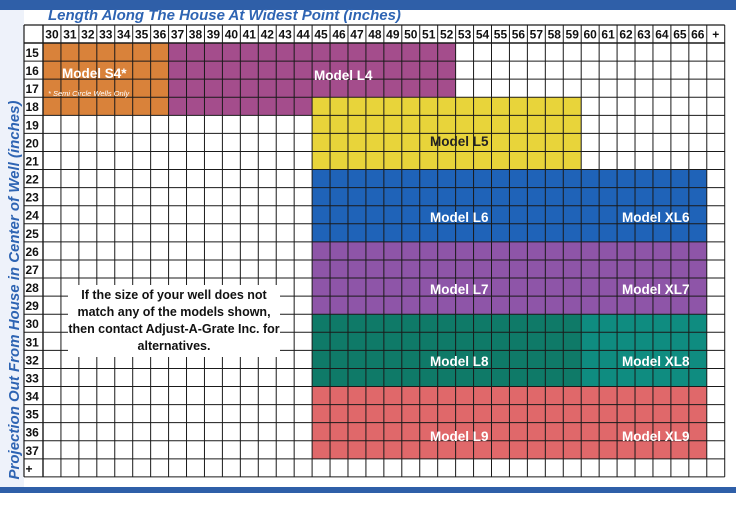 The image size is (736, 505). I want to click on x-tick-label: 50, so click(411, 35).